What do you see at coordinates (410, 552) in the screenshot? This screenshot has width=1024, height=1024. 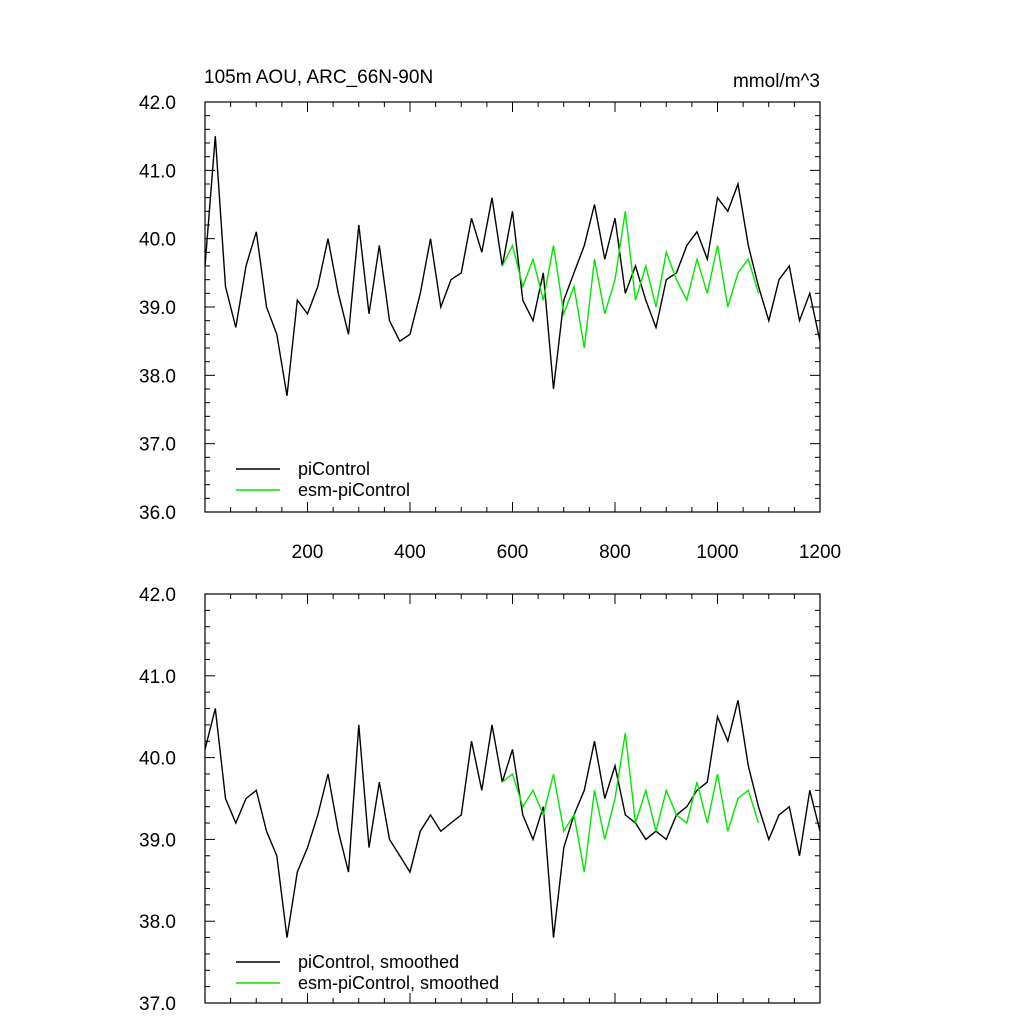 I see `x-tick-label: 400` at bounding box center [410, 552].